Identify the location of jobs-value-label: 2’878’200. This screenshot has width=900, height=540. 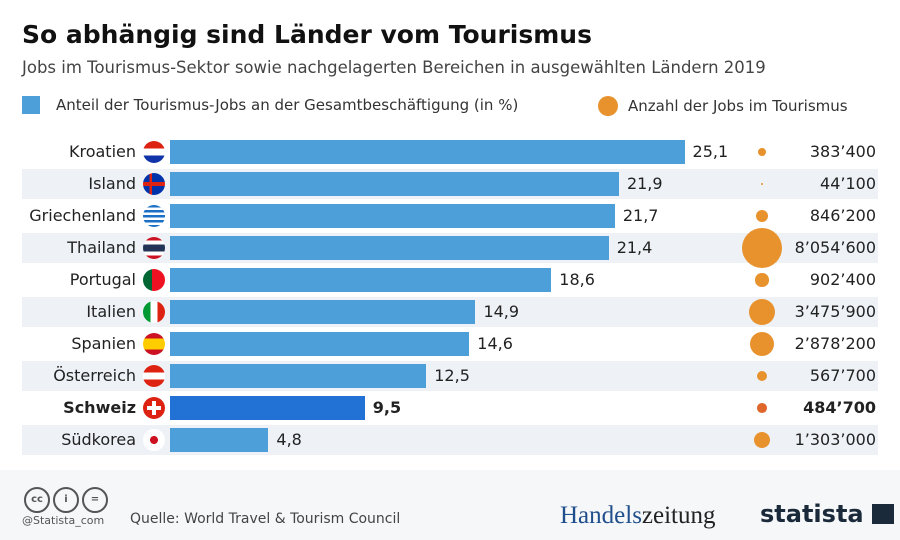
(835, 343).